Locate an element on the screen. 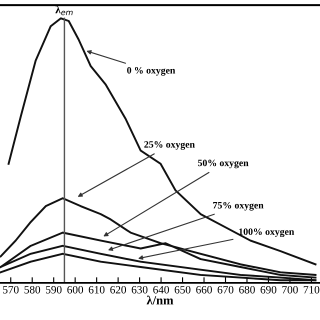  x-axis-title: λ/nm is located at coordinates (160, 300).